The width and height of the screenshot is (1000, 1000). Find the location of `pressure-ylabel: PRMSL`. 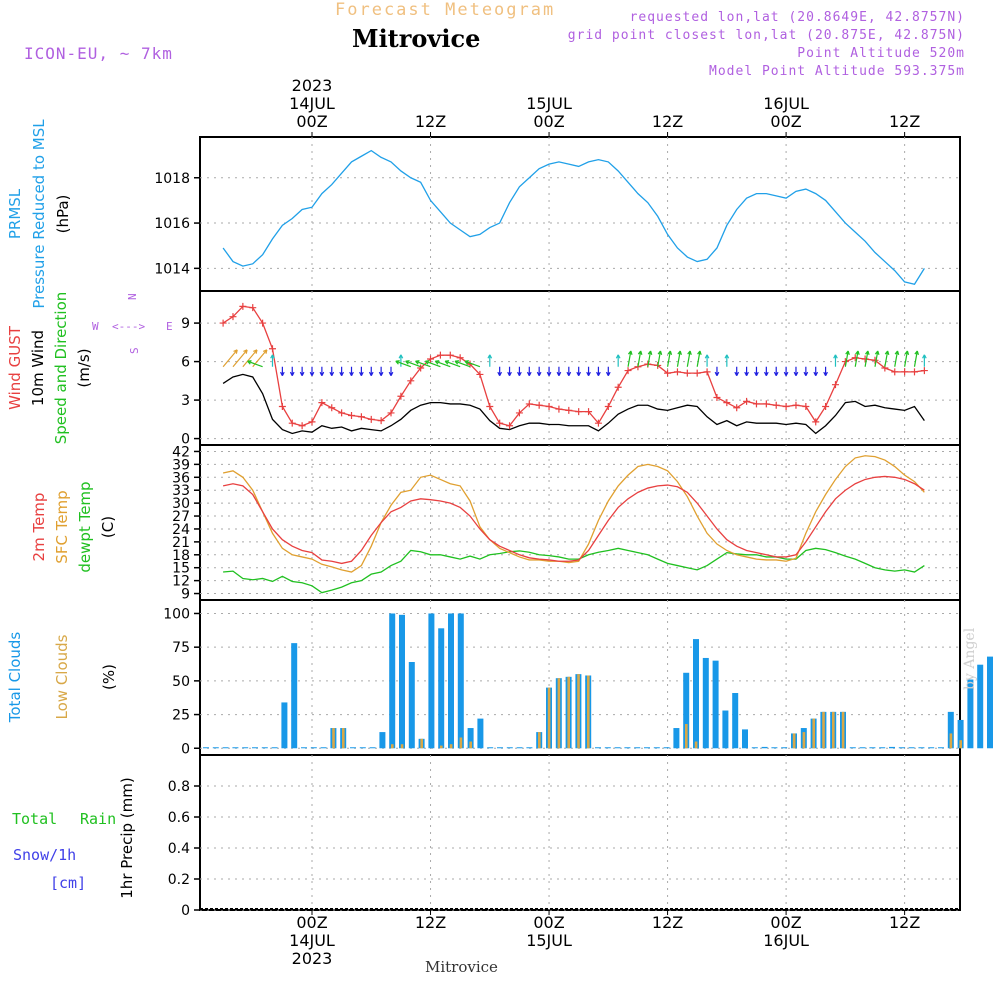

pressure-ylabel: PRMSL is located at coordinates (15, 213).